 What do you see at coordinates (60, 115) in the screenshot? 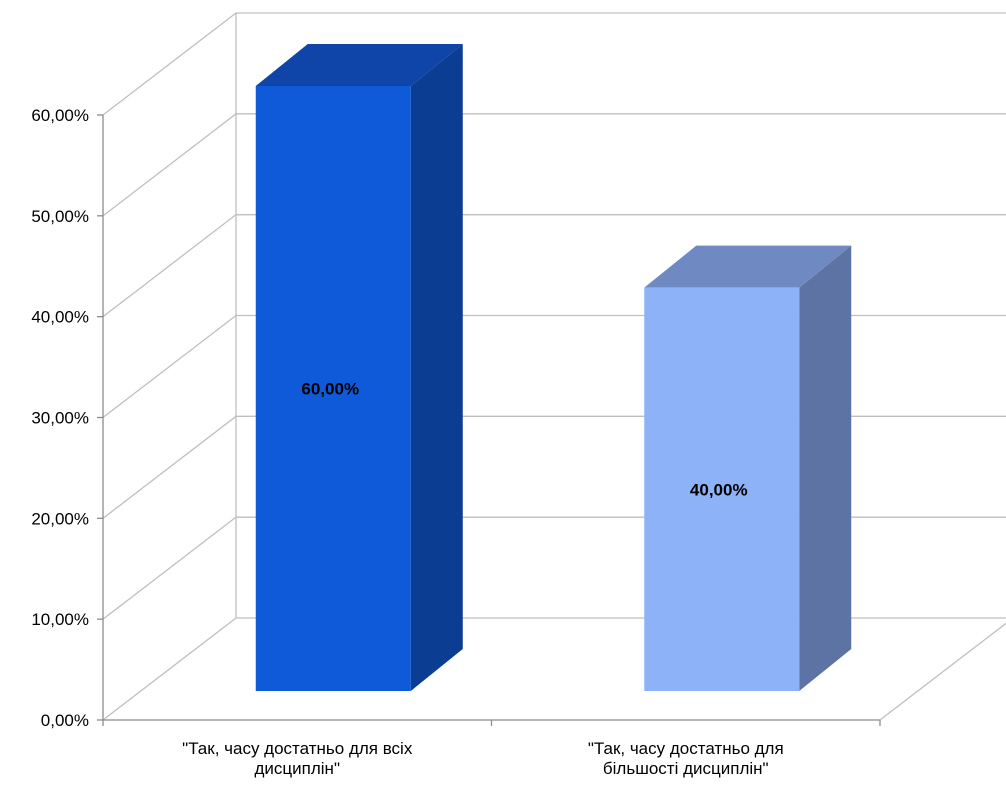
I see `y-tick-label: 60,00%` at bounding box center [60, 115].